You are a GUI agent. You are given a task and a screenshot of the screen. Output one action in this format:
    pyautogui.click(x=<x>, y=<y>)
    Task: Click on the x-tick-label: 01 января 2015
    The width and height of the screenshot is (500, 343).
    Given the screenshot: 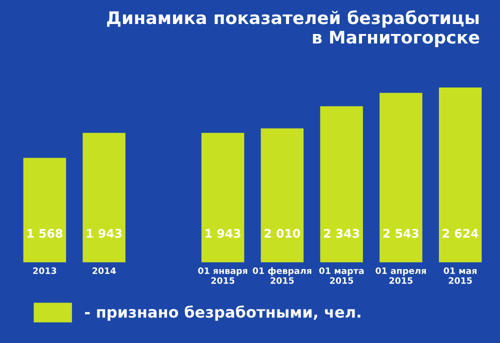 What is the action you would take?
    pyautogui.click(x=223, y=275)
    